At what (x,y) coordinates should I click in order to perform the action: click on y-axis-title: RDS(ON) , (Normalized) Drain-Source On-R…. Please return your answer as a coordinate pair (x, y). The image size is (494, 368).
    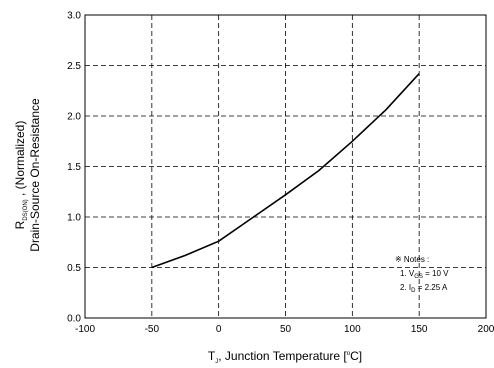
    Looking at the image, I should click on (27, 175).